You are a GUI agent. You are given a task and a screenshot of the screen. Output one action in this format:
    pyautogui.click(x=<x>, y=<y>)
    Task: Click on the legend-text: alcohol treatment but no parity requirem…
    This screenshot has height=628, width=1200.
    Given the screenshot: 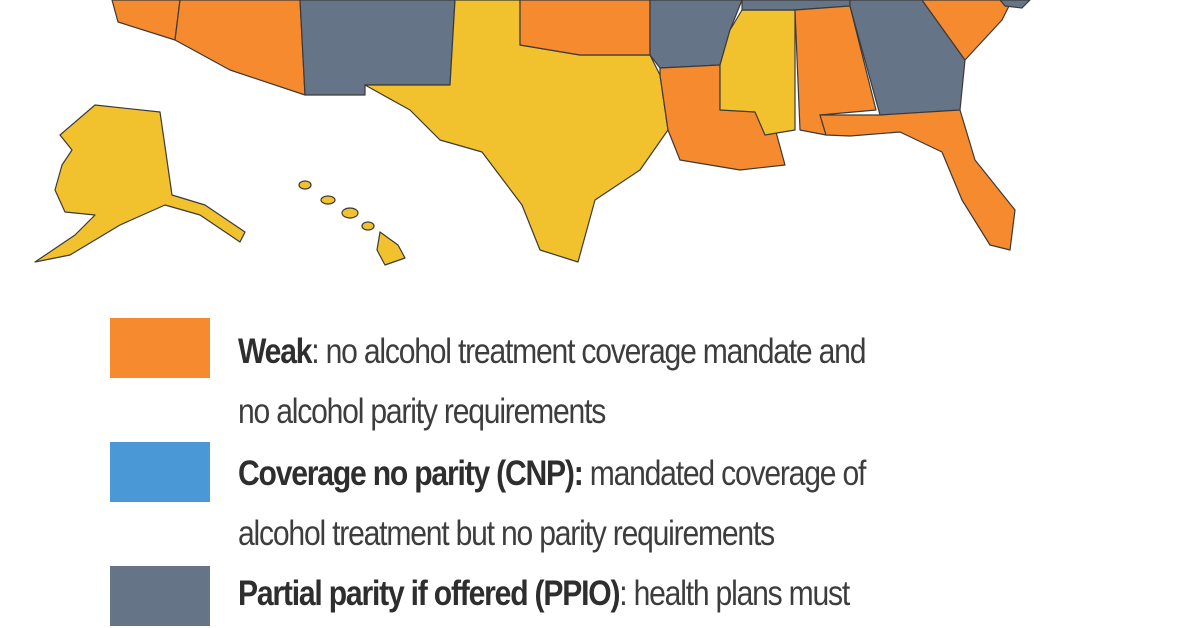 What is the action you would take?
    pyautogui.click(x=506, y=533)
    